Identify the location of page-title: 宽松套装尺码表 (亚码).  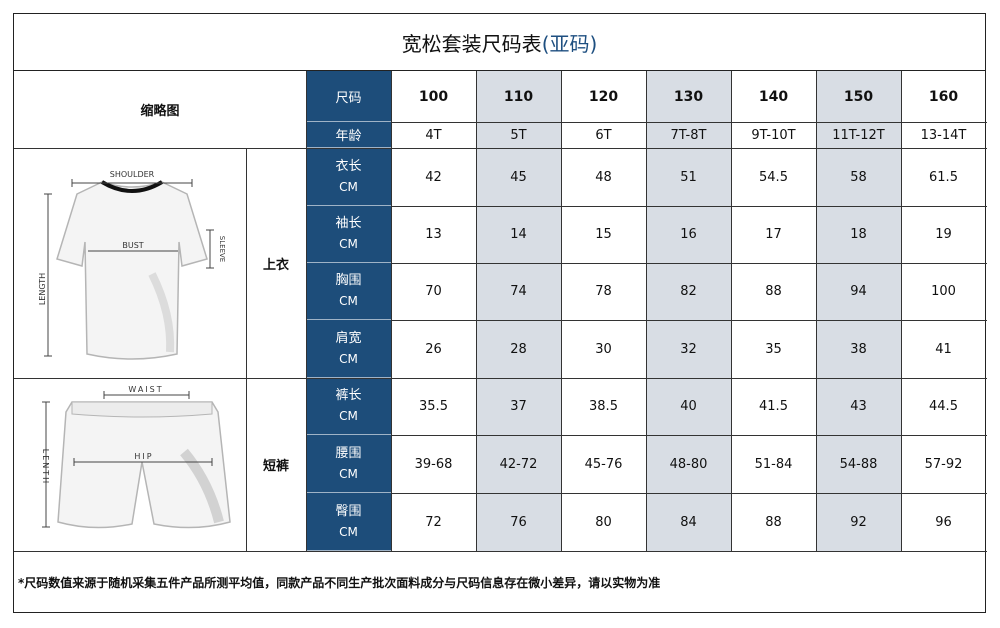
(499, 42).